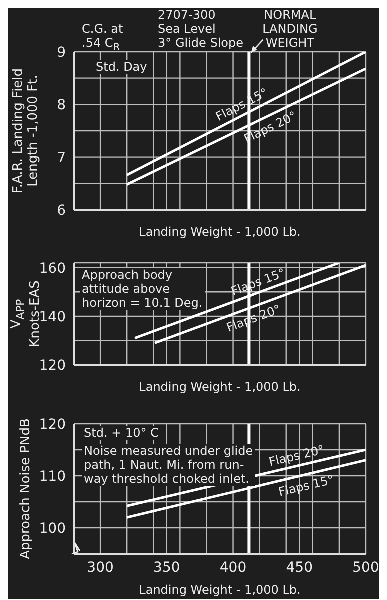 The height and width of the screenshot is (600, 387). Describe the element at coordinates (52, 476) in the screenshot. I see `y-tick-label: 110` at that location.